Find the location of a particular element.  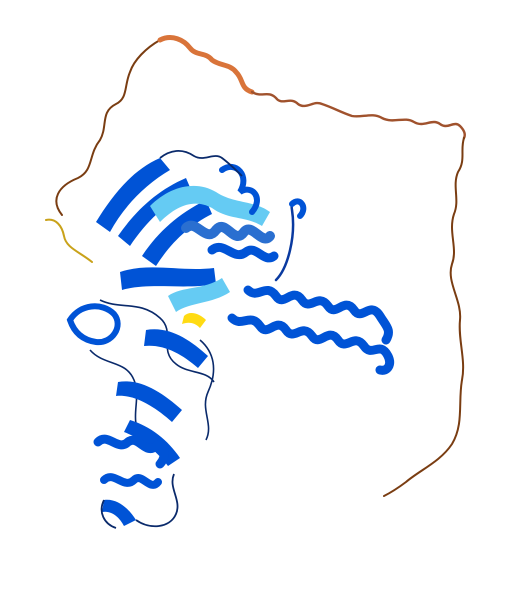

central-helix-confident is located at coordinates (210, 205).